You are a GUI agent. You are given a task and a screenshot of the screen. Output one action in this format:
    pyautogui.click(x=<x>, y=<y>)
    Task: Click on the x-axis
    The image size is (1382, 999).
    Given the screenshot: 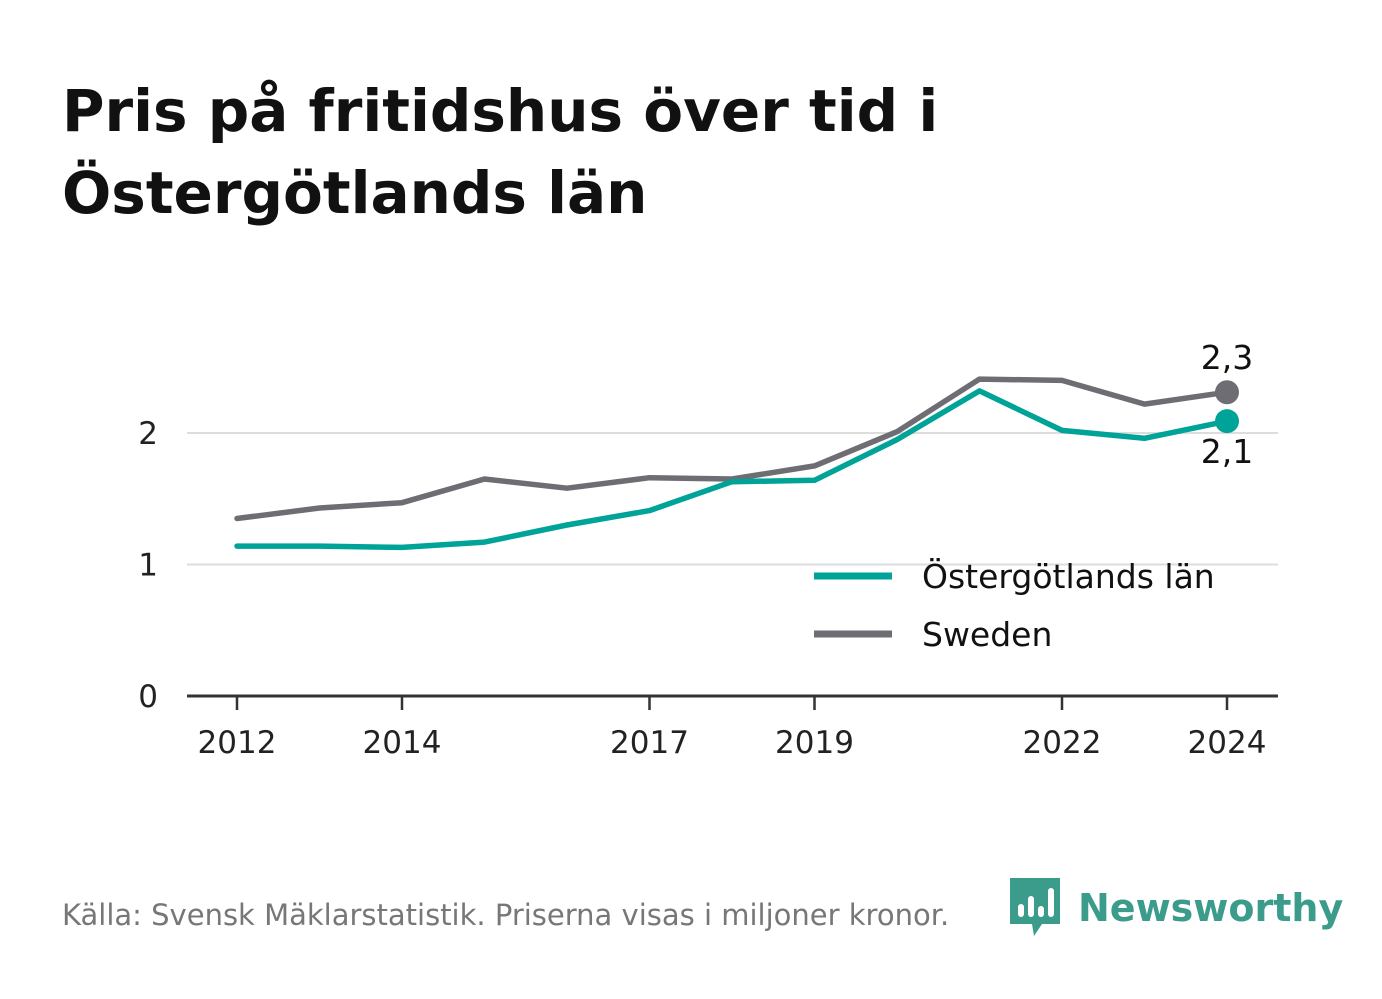 What is the action you would take?
    pyautogui.click(x=732, y=702)
    